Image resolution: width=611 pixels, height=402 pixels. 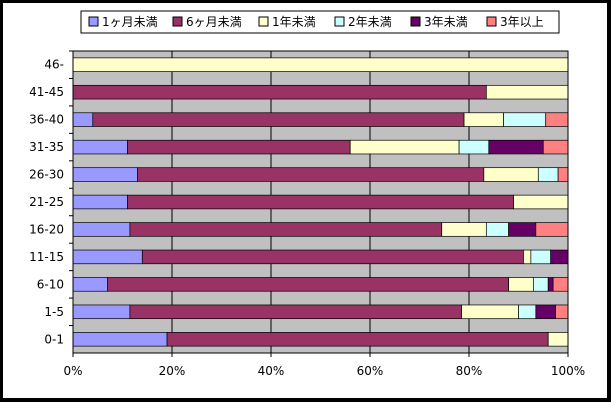 What do you see at coordinates (46, 202) in the screenshot?
I see `y-tick-label: 21-25` at bounding box center [46, 202].